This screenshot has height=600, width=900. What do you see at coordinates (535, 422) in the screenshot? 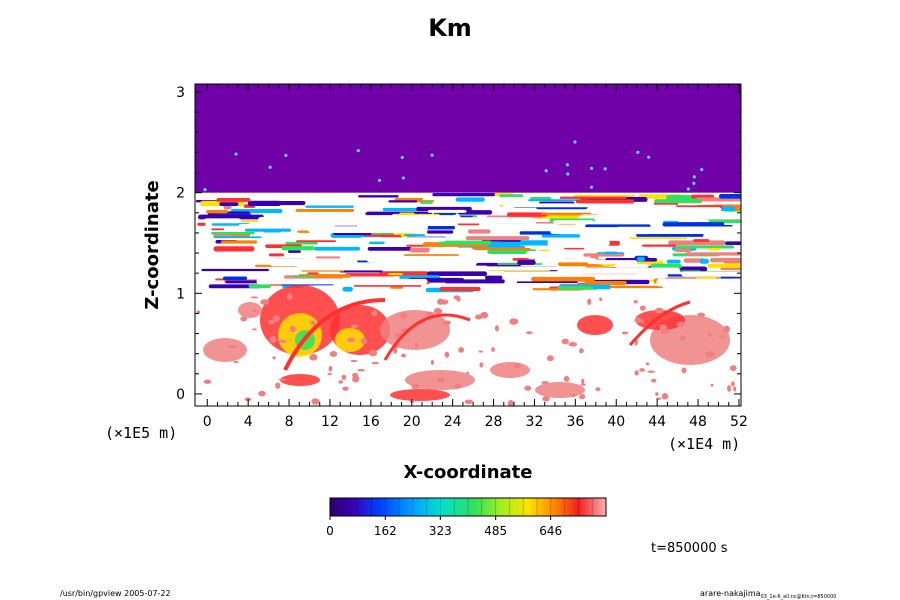
I see `x-tick-label: 32` at bounding box center [535, 422].